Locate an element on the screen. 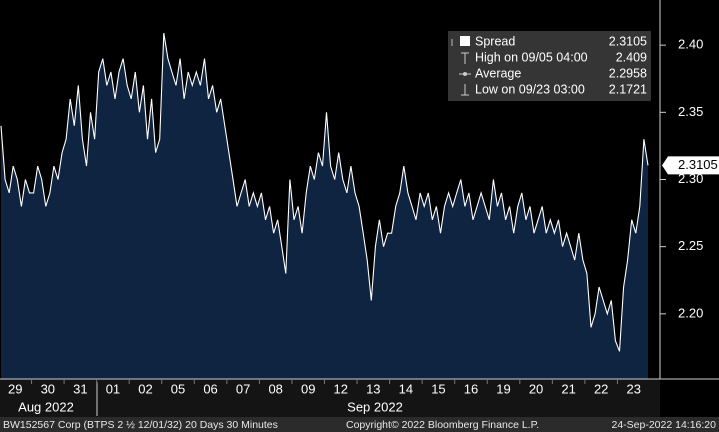  x-tick-label: 30 is located at coordinates (48, 388).